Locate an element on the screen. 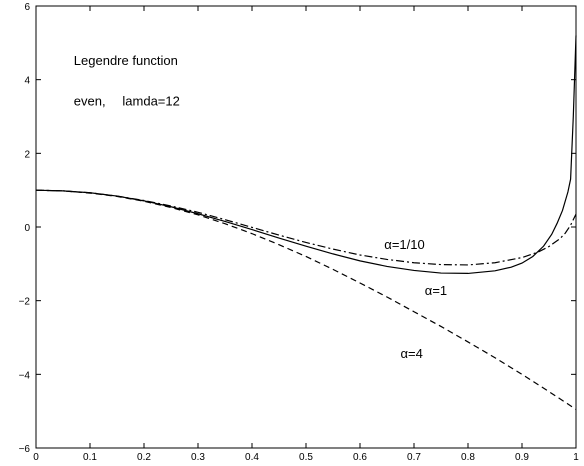  x-tick-label: 0.8 is located at coordinates (468, 457).